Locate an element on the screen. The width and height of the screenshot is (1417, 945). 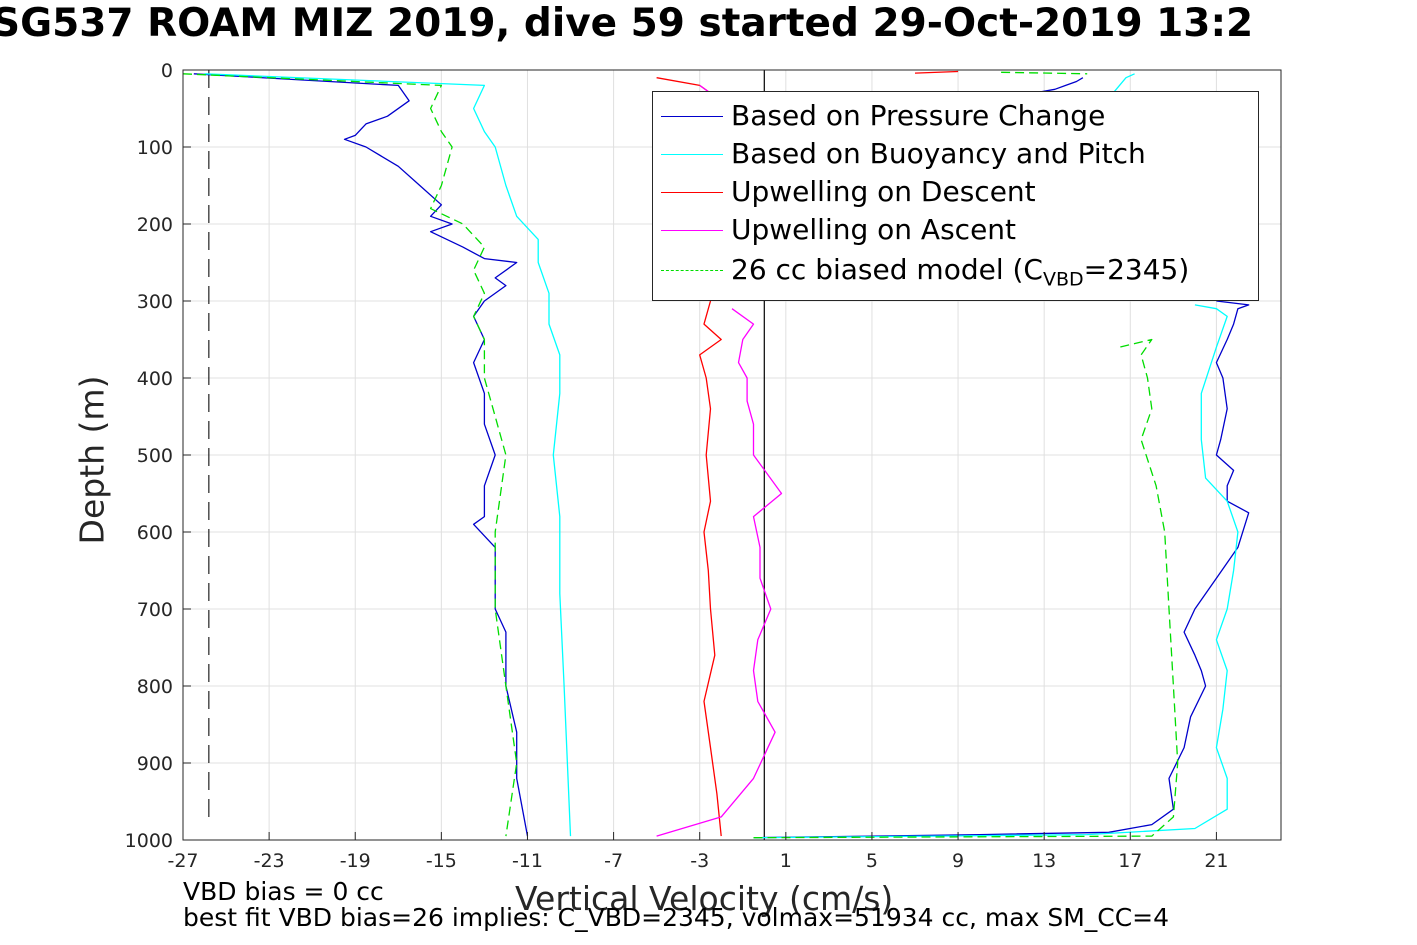
x-tick-label: 17 is located at coordinates (1130, 861).